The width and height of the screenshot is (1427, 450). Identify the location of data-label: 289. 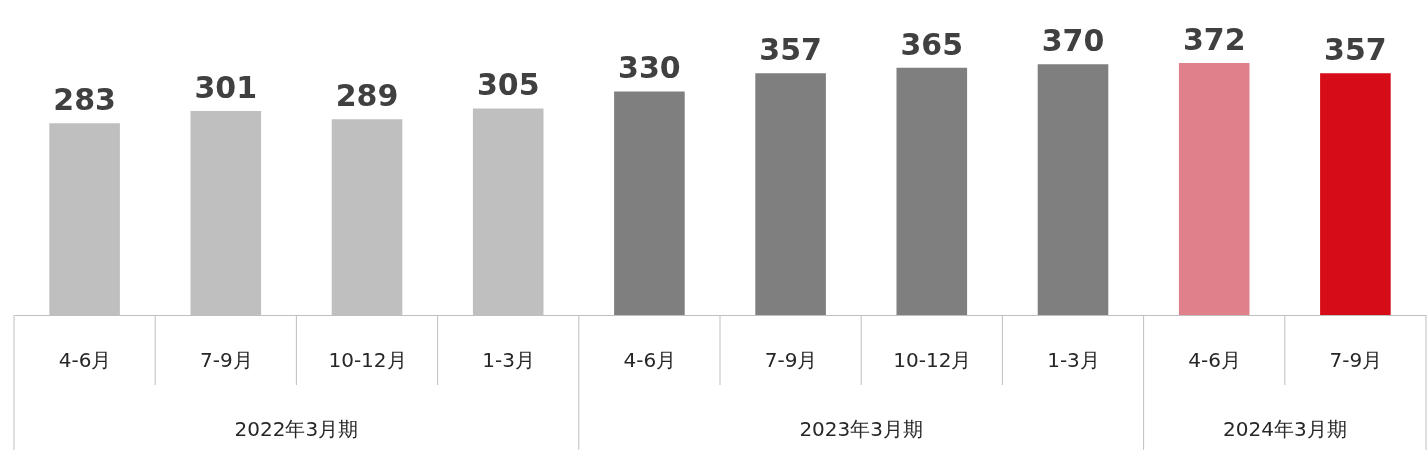
(367, 96).